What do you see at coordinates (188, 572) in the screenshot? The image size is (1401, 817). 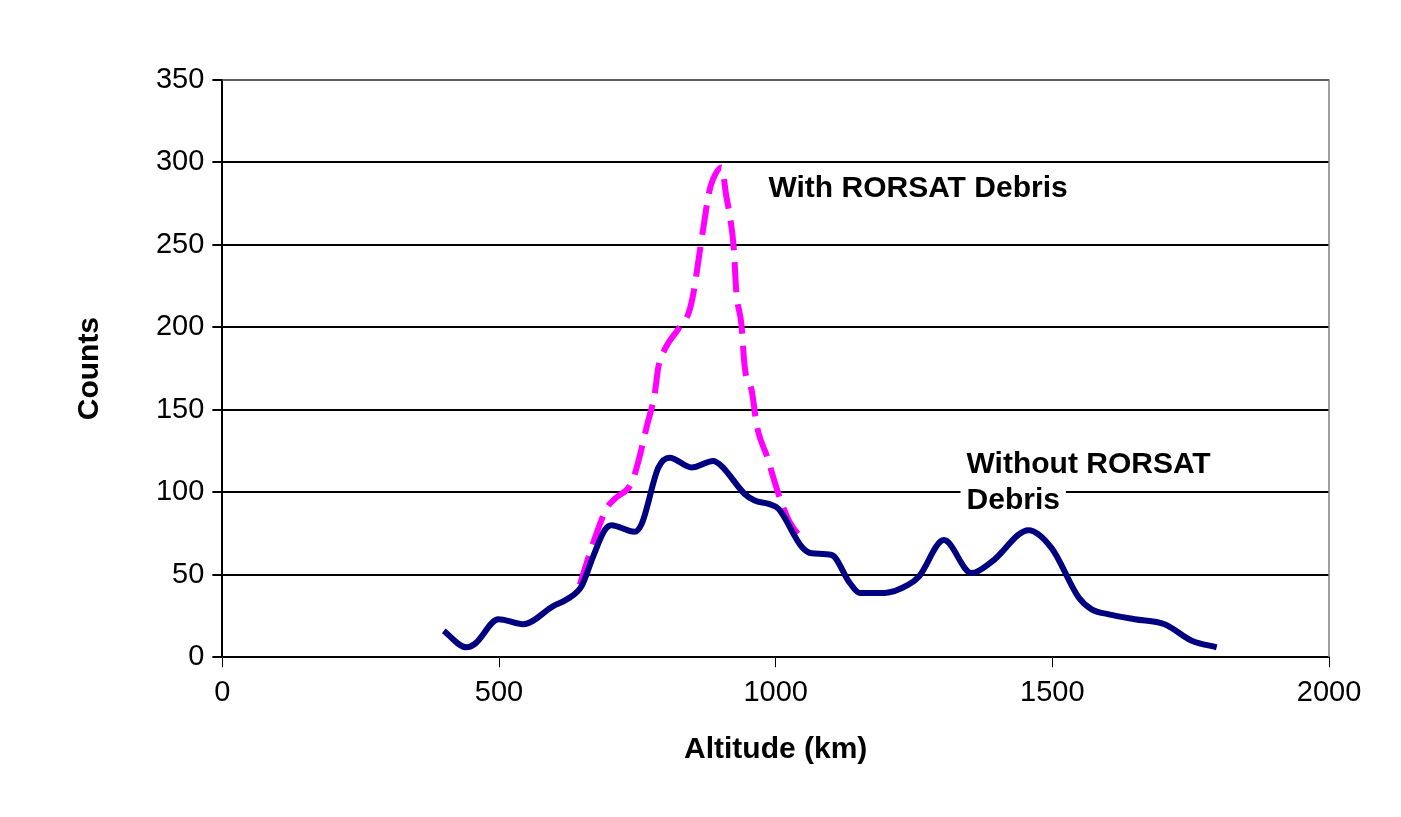 I see `y-tick-label: 50` at bounding box center [188, 572].